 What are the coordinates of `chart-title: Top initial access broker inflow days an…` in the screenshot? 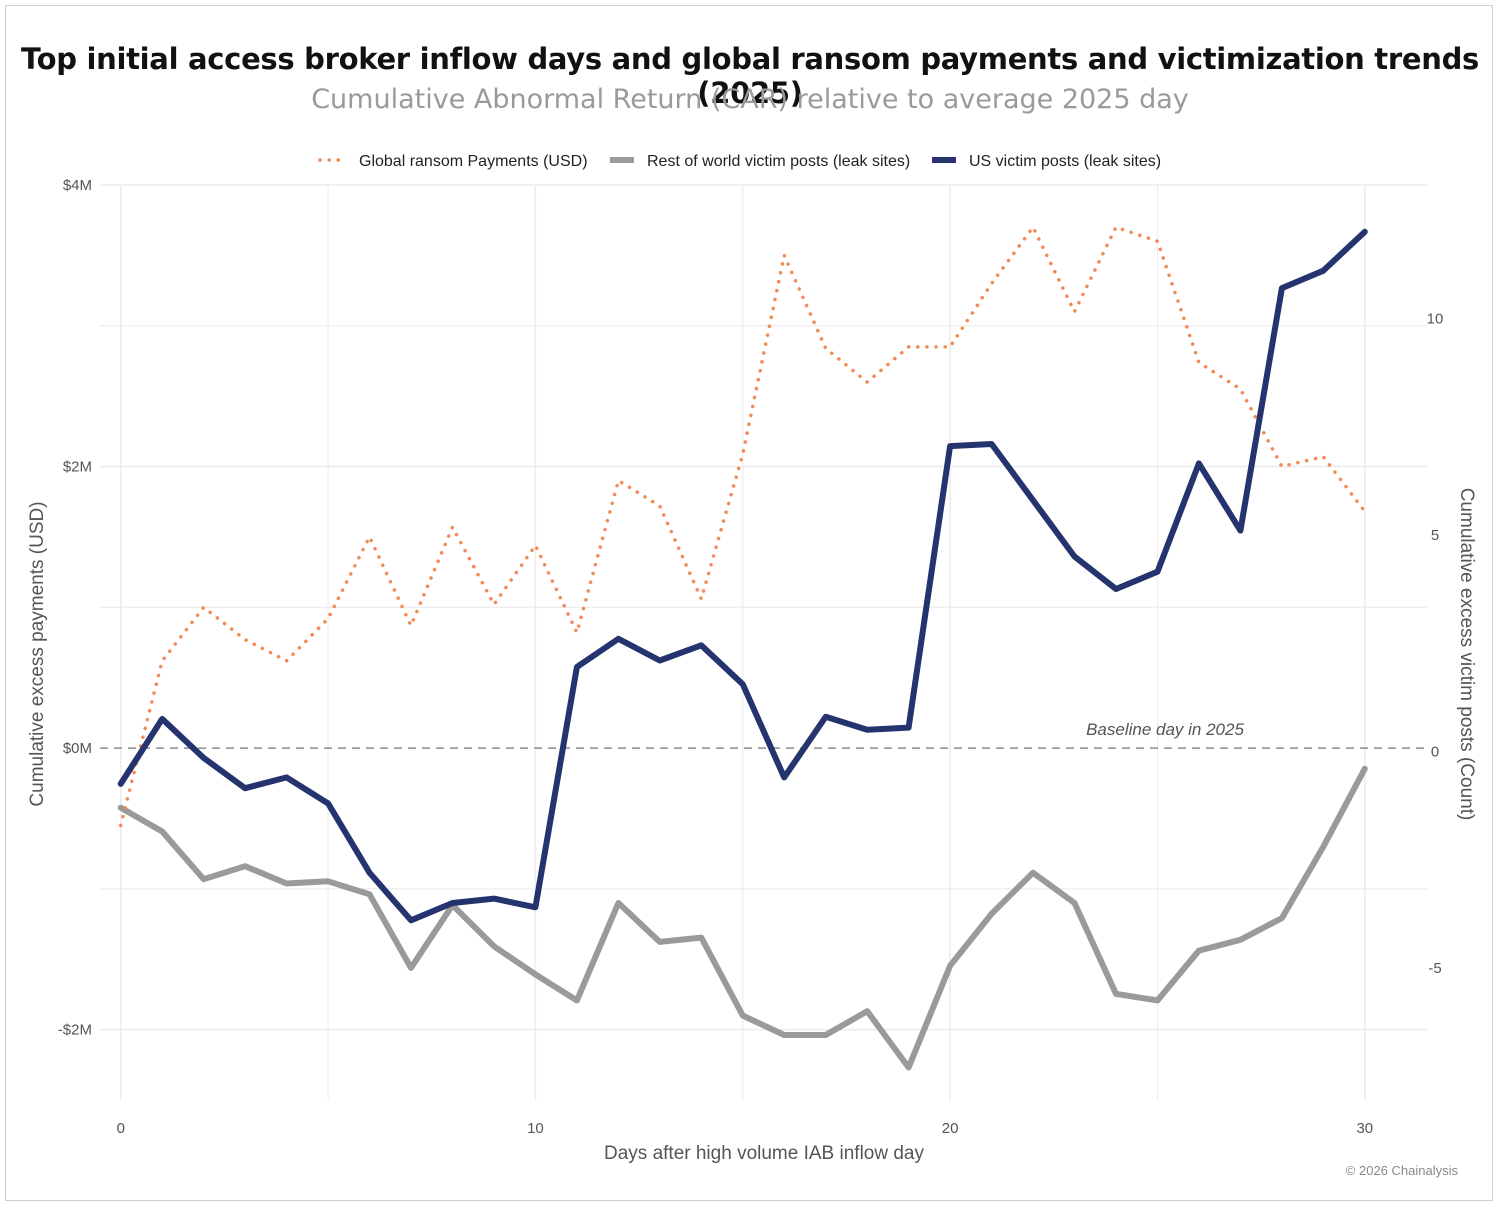 It's located at (750, 76).